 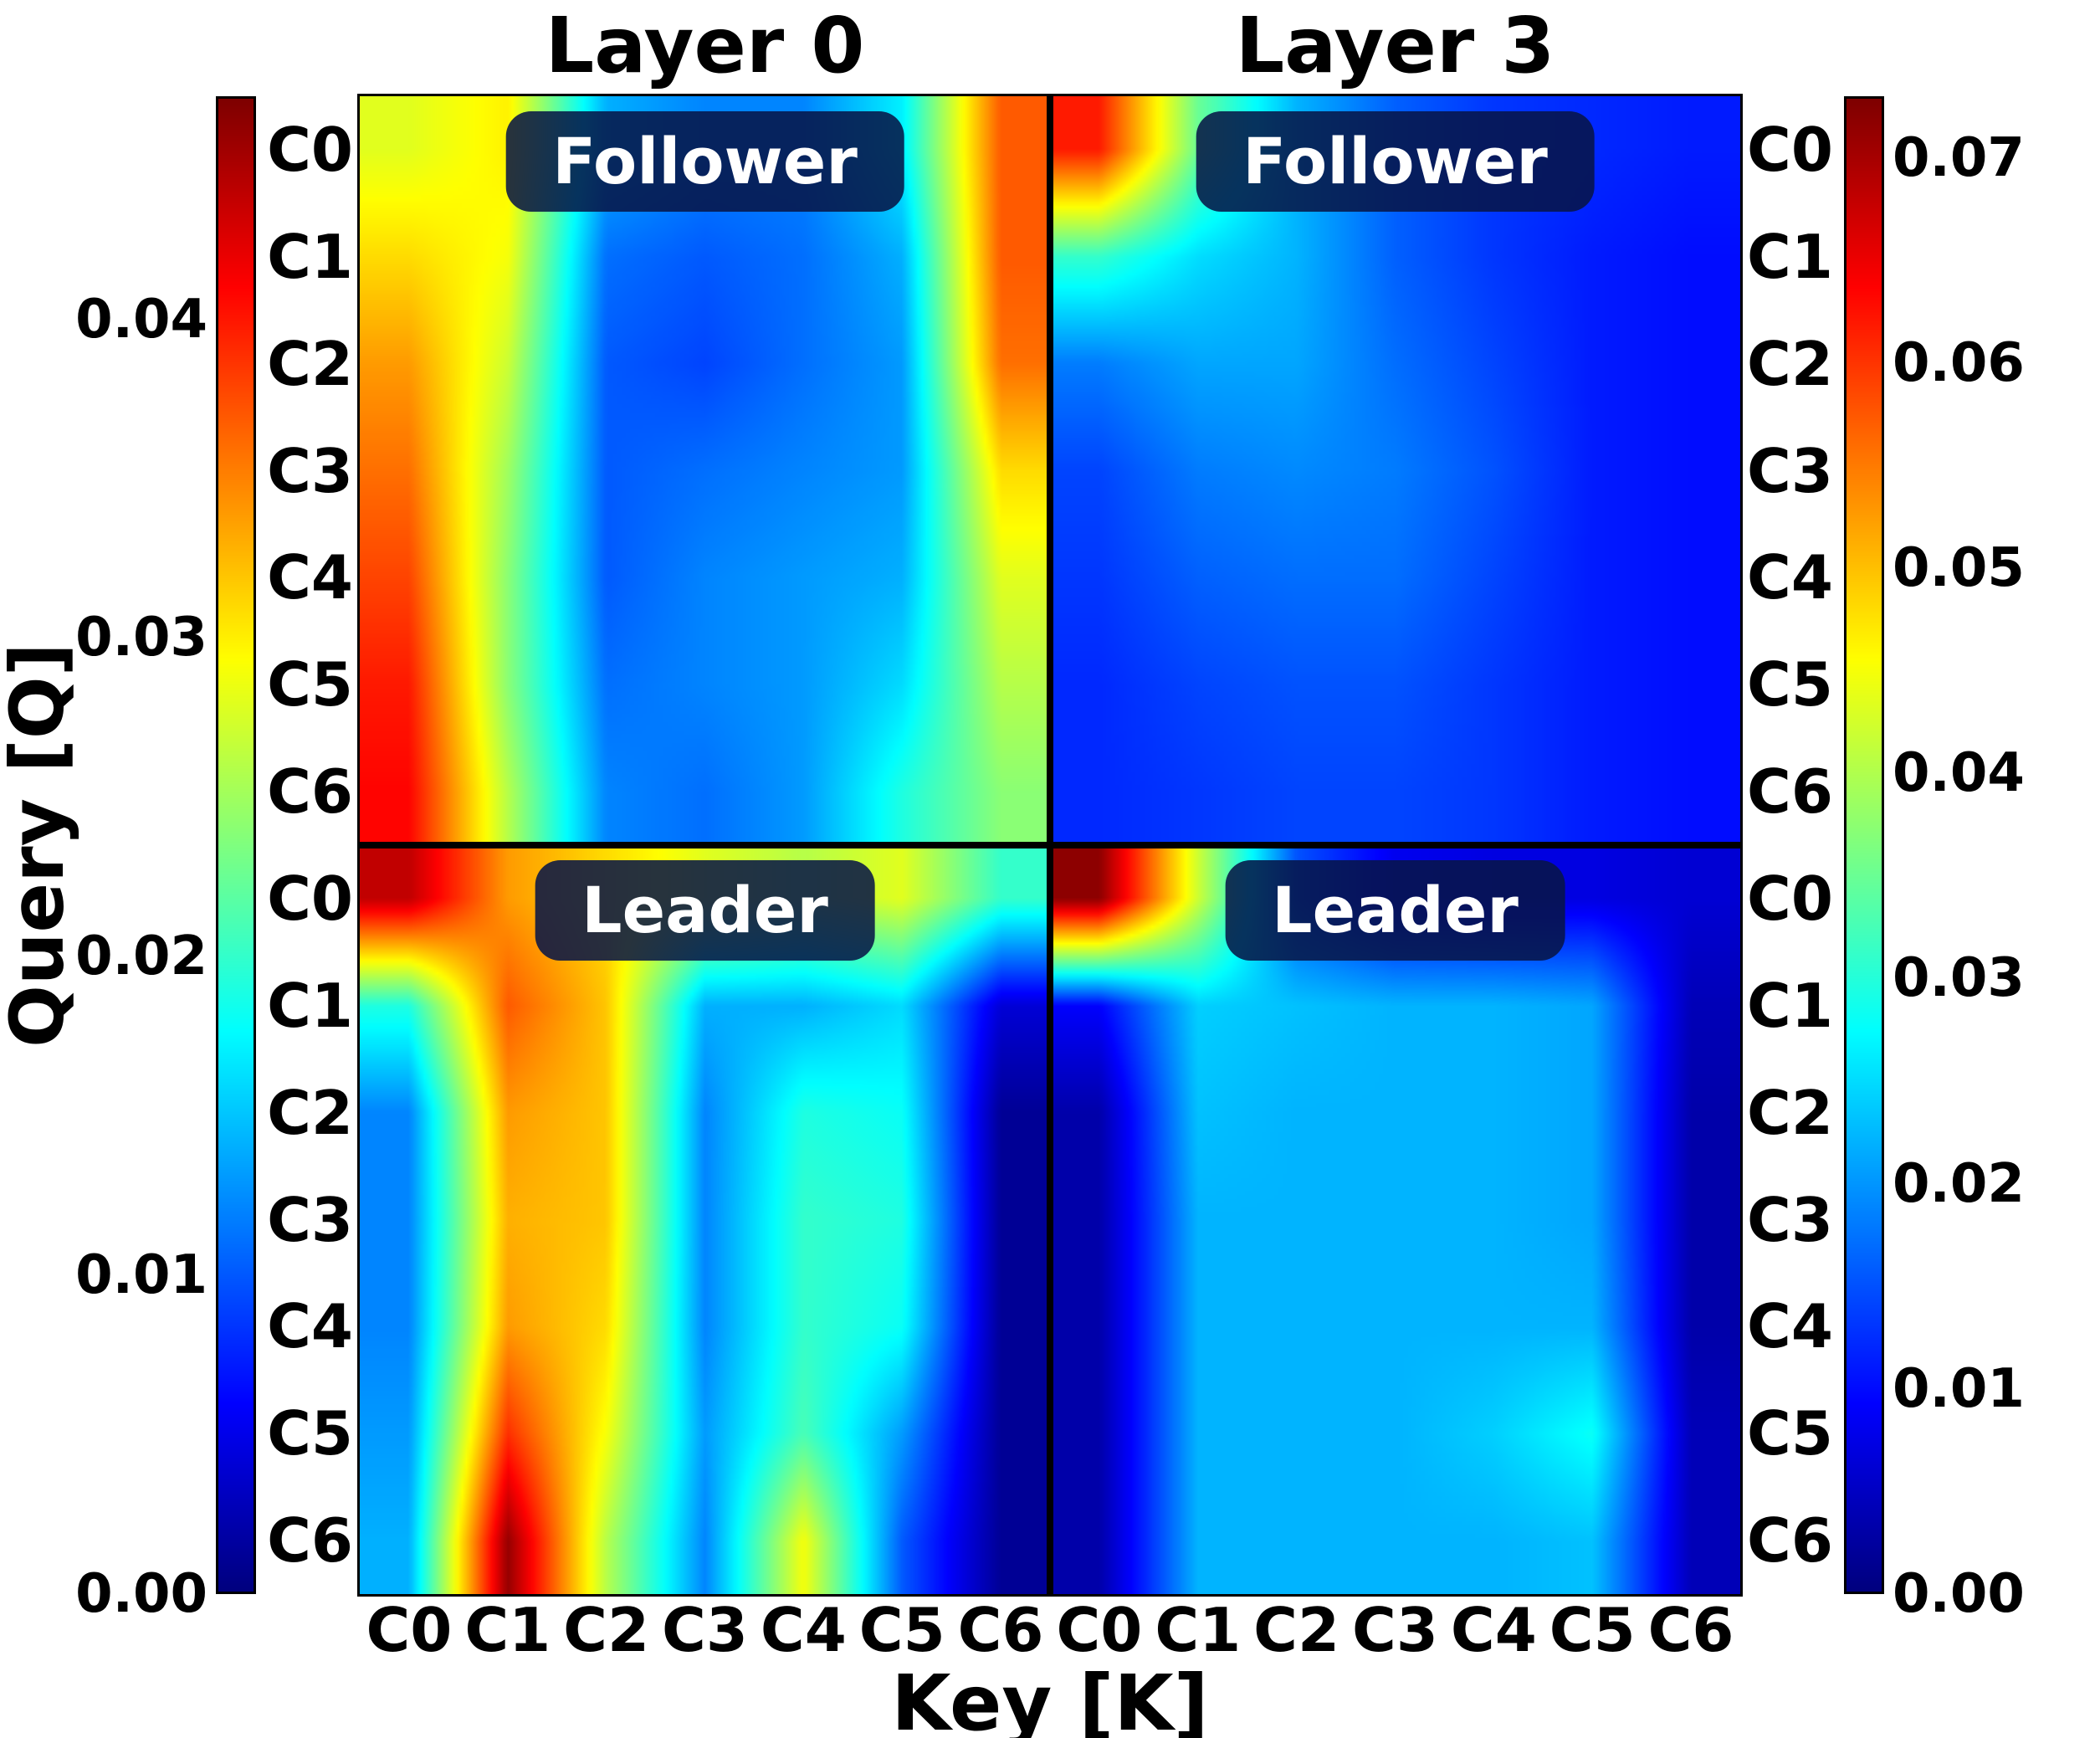 What do you see at coordinates (1050, 845) in the screenshot?
I see `panel-divider-horizontal` at bounding box center [1050, 845].